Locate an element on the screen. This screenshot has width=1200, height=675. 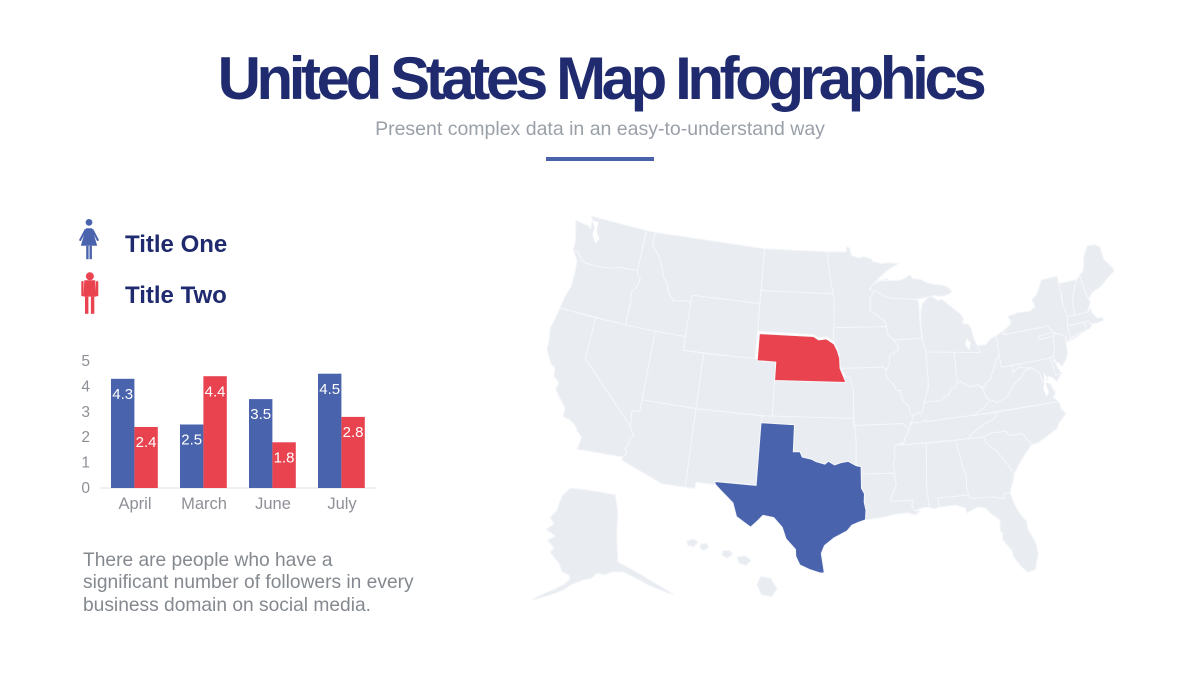
svg-text: 4.5 is located at coordinates (329, 389).